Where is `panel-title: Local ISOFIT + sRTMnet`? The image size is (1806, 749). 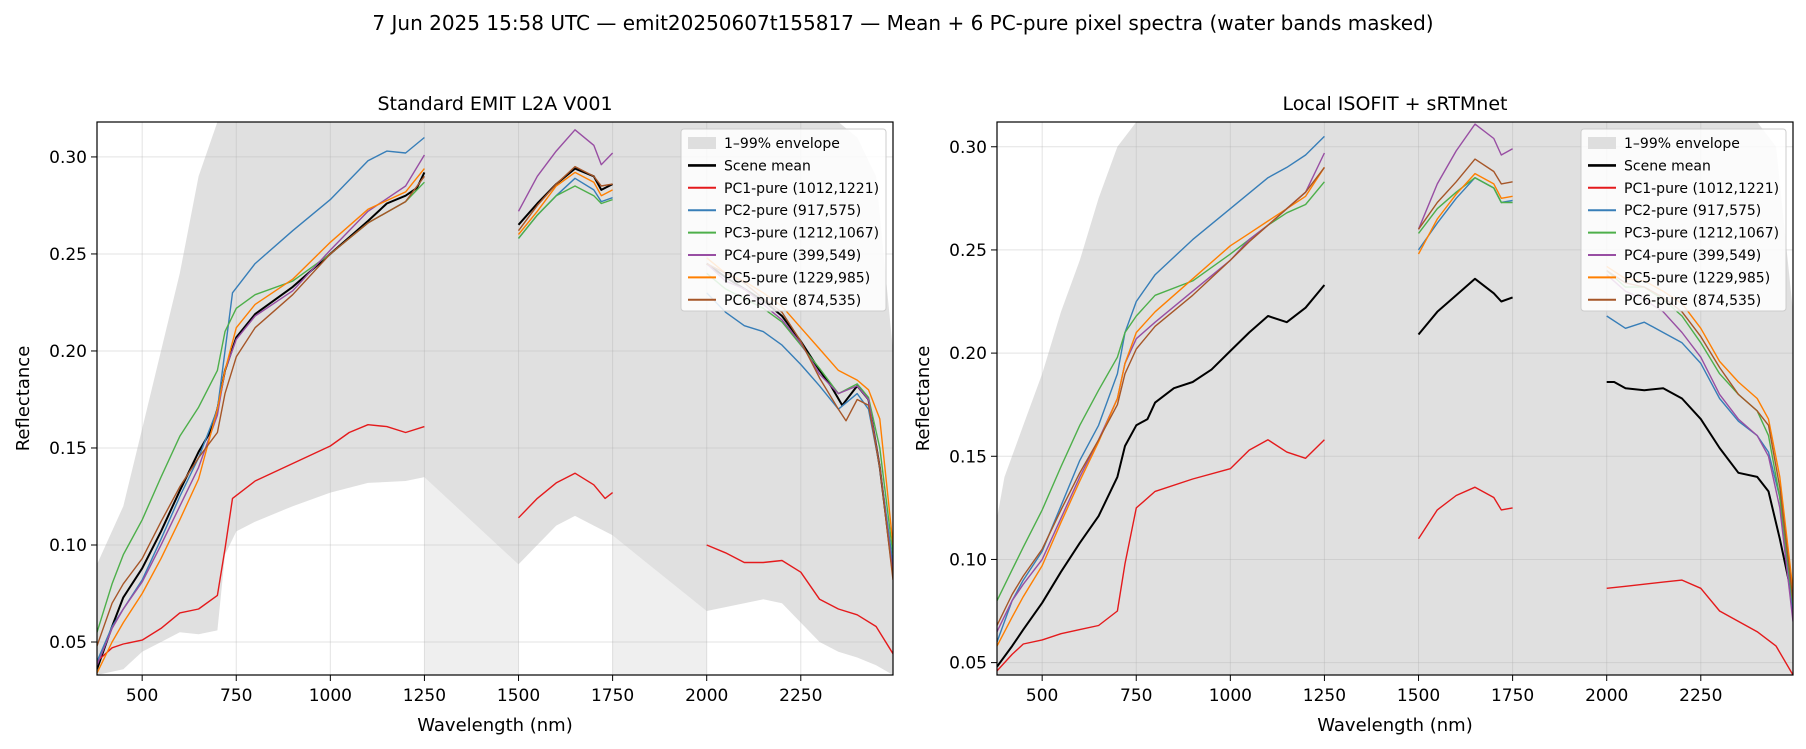
panel-title: Local ISOFIT + sRTMnet is located at coordinates (1395, 104).